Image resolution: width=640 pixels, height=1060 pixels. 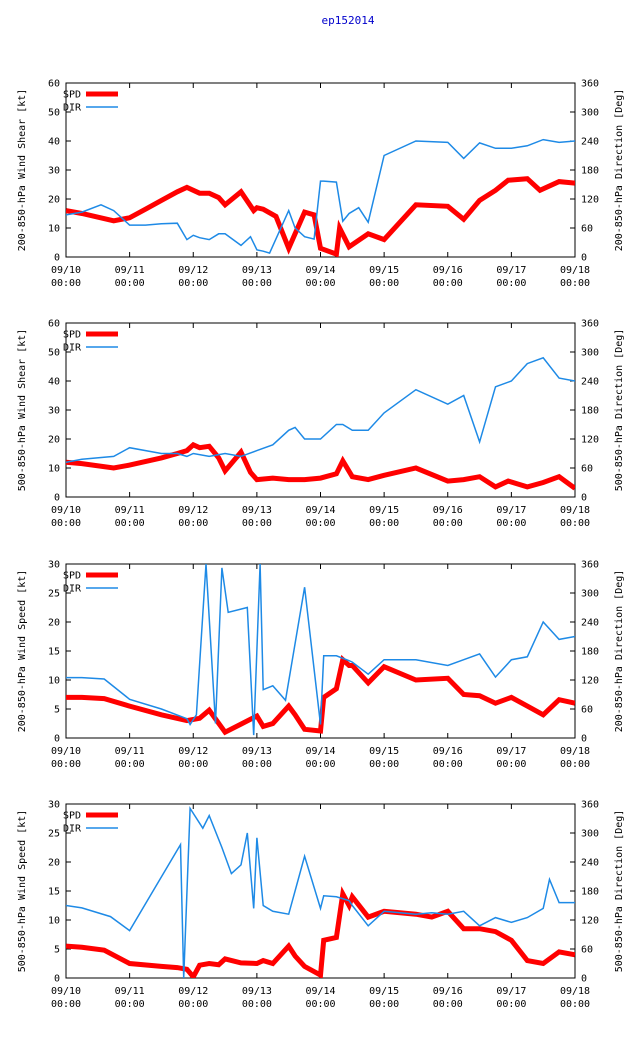 I want to click on y-tick-label: 50, so click(x=54, y=353).